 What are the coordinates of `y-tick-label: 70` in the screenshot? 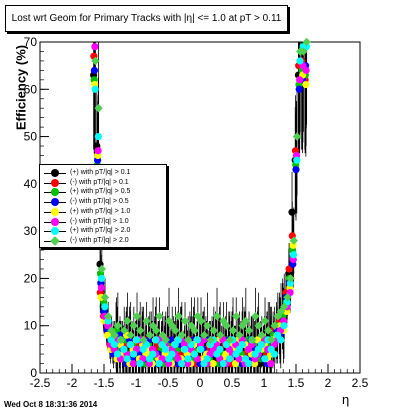 It's located at (31, 42).